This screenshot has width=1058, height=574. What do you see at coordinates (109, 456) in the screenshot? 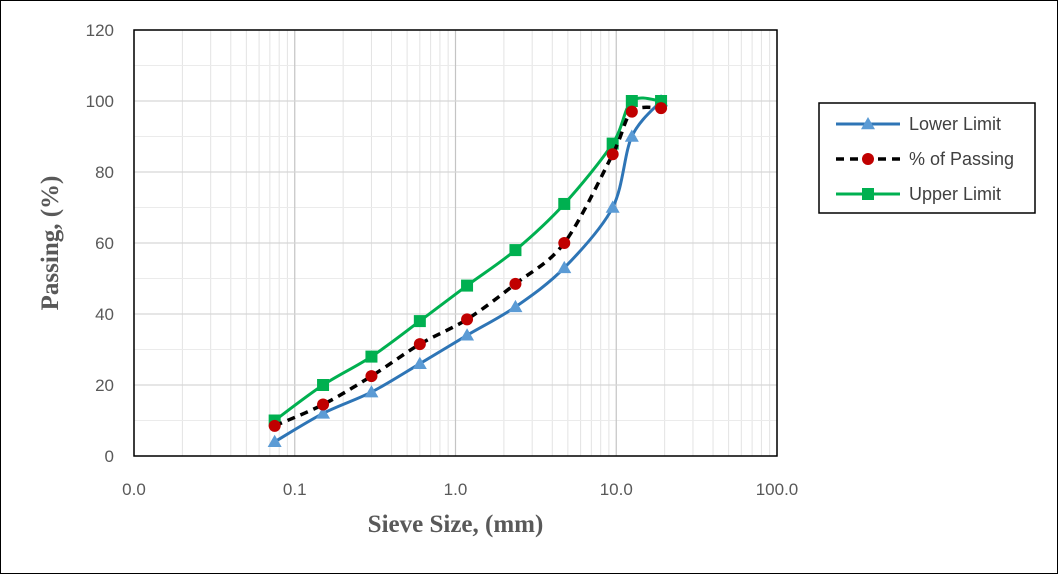
I see `y-tick-label: 0` at bounding box center [109, 456].